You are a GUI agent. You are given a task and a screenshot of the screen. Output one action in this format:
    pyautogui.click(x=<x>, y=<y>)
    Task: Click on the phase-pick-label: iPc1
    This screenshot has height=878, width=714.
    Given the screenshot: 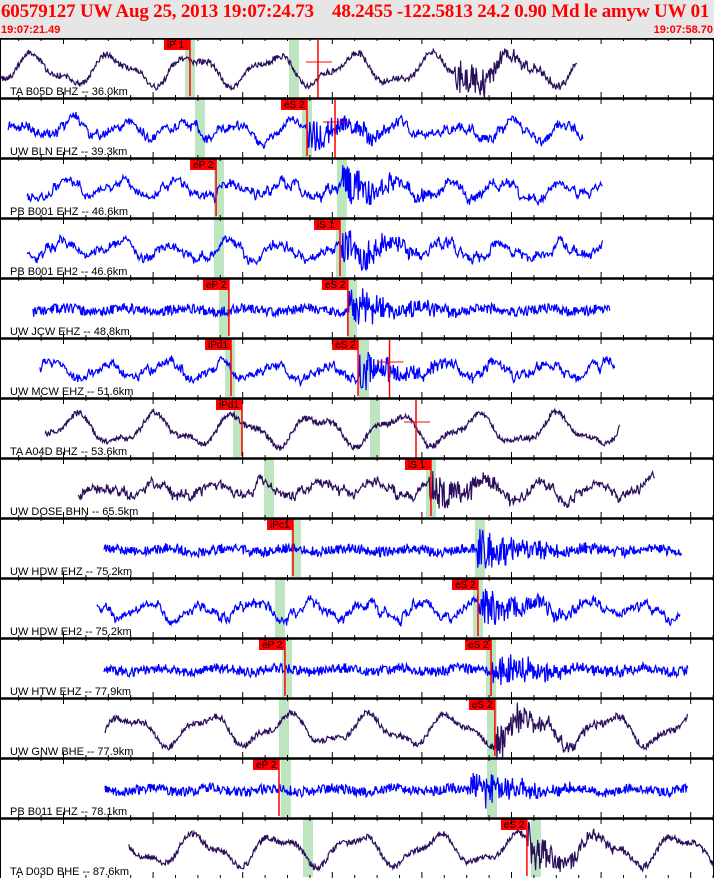 What is the action you would take?
    pyautogui.click(x=280, y=525)
    